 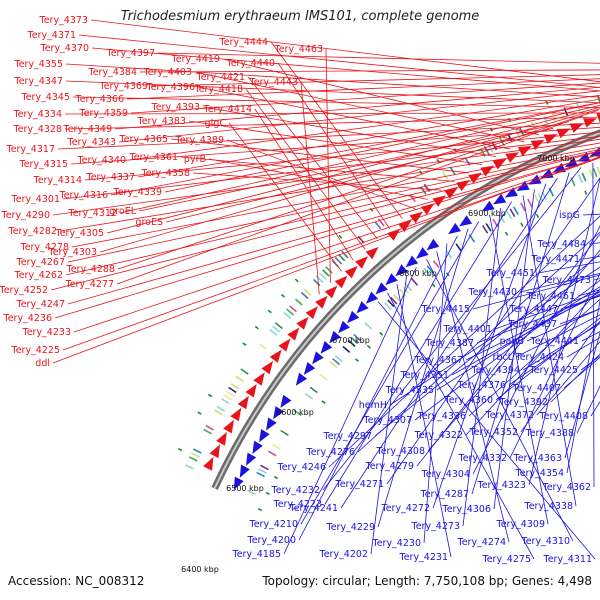 What do you see at coordinates (131, 53) in the screenshot?
I see `forward-gene-label: Tery_4397` at bounding box center [131, 53].